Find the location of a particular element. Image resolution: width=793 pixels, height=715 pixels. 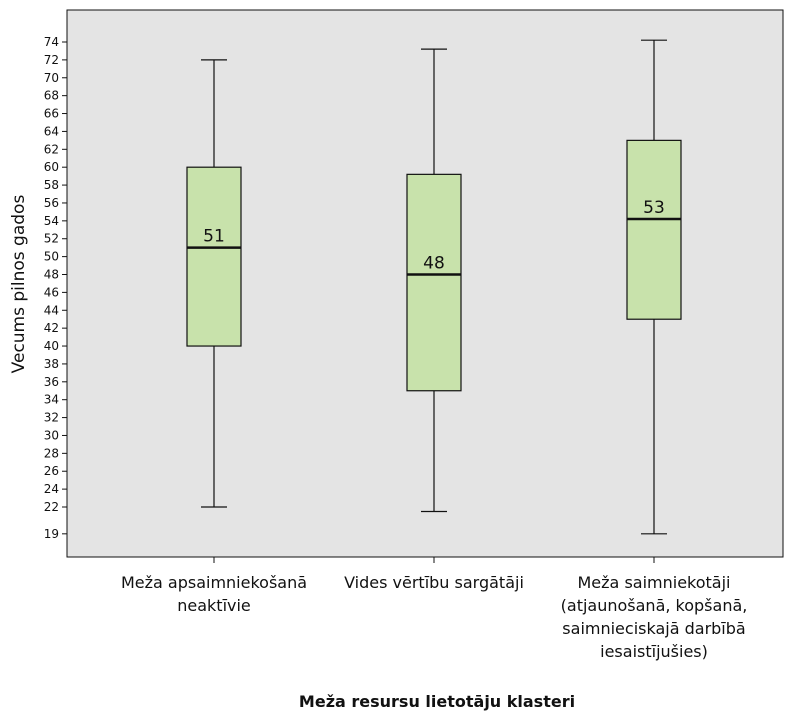

y-tick-label: 58 is located at coordinates (51, 185).